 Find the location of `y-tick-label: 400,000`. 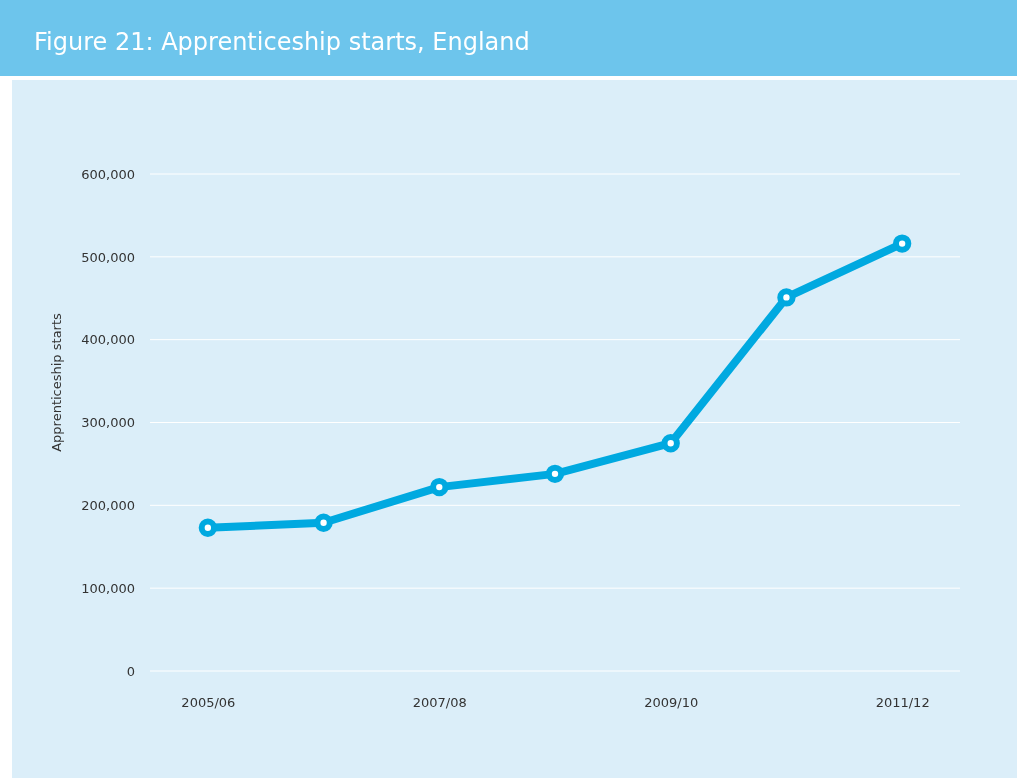

y-tick-label: 400,000 is located at coordinates (108, 340).